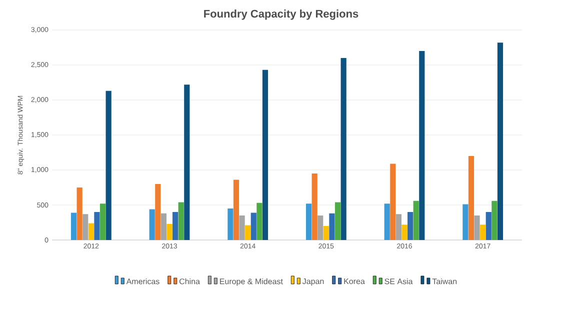  What do you see at coordinates (444, 281) in the screenshot?
I see `legend-label: Taiwan` at bounding box center [444, 281].